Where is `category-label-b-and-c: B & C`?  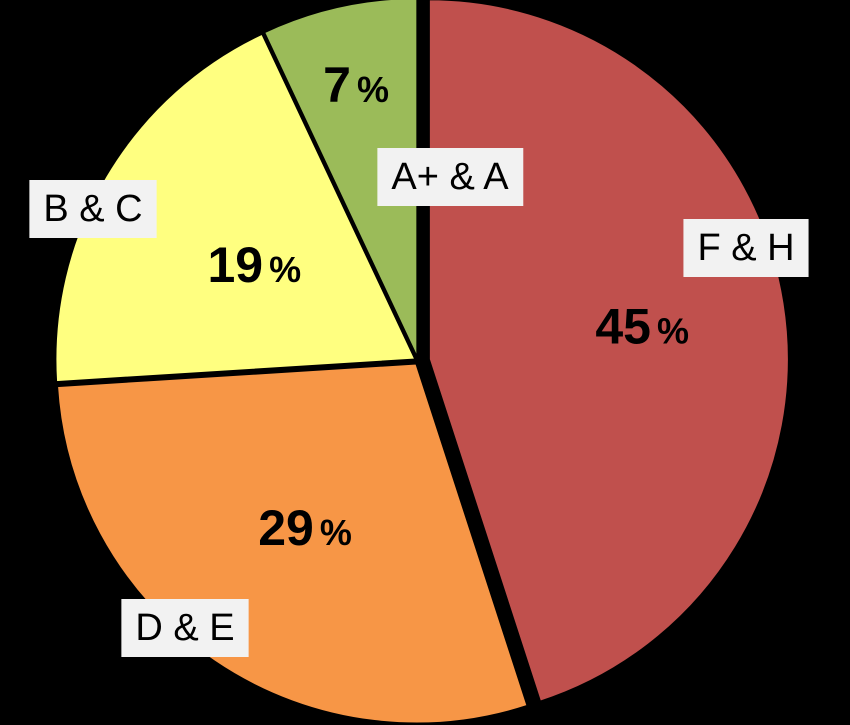 category-label-b-and-c: B & C is located at coordinates (93, 209).